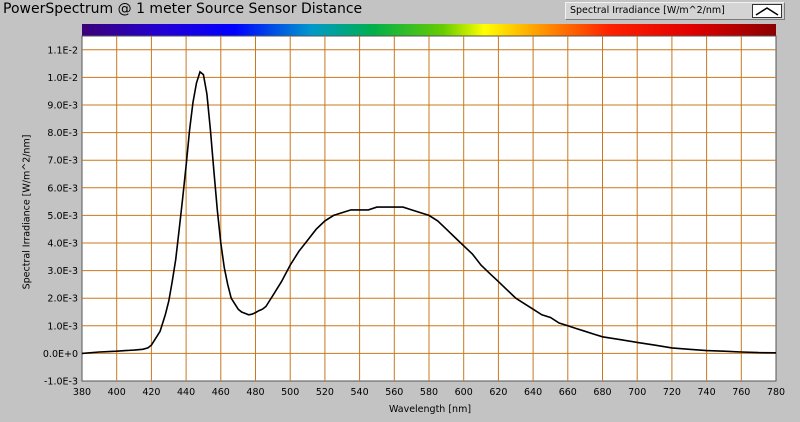 Image resolution: width=800 pixels, height=422 pixels. Describe the element at coordinates (394, 392) in the screenshot. I see `x-tick-label: 560` at that location.